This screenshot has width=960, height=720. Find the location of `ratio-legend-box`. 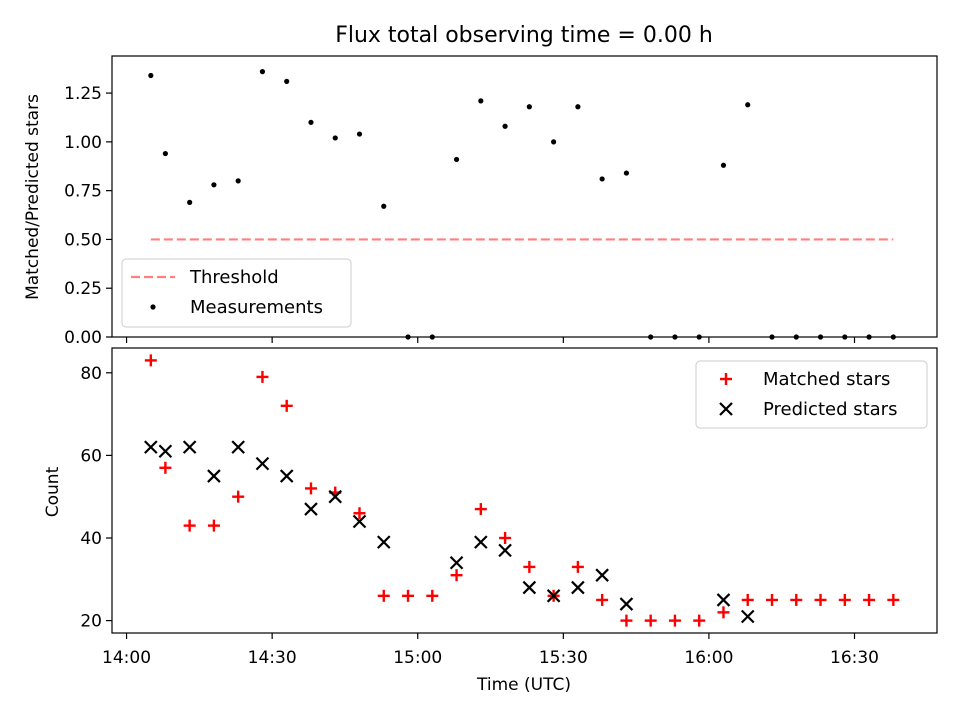

ratio-legend-box is located at coordinates (236, 293).